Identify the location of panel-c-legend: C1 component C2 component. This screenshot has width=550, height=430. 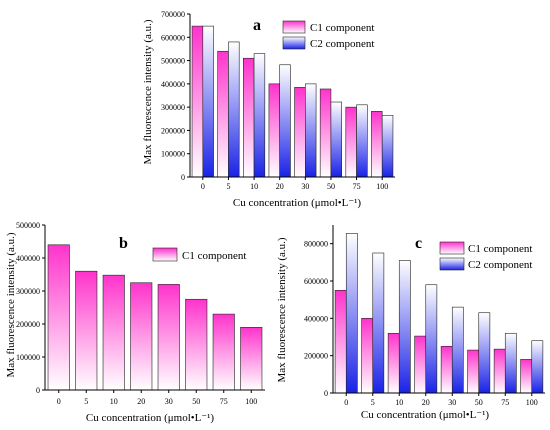
(485, 256).